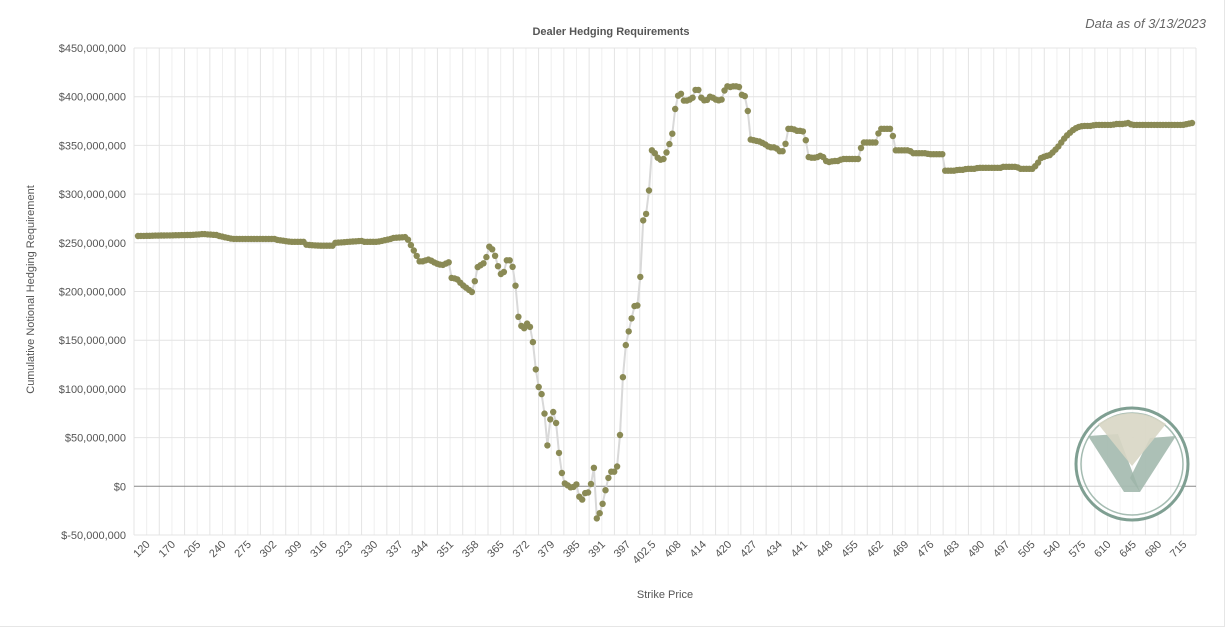  I want to click on x-tick-label: 505, so click(1026, 549).